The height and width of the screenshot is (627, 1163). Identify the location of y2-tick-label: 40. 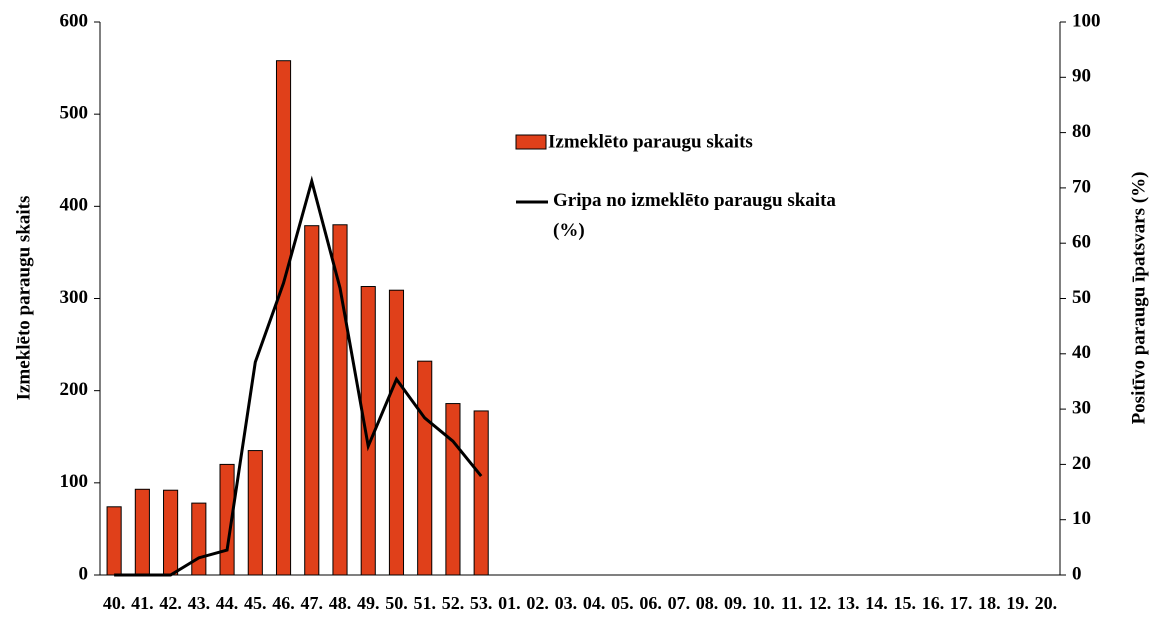
(1081, 352).